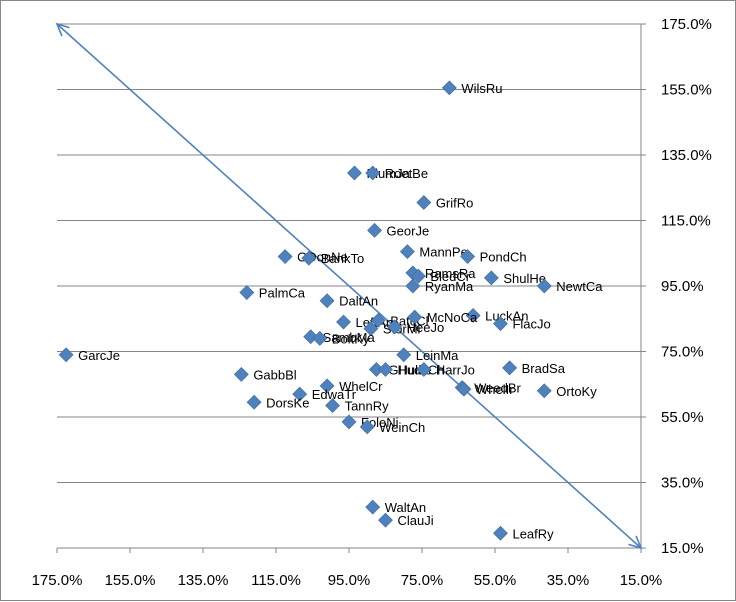 This screenshot has height=602, width=736. What do you see at coordinates (495, 580) in the screenshot?
I see `x-tick-label: 55.0%` at bounding box center [495, 580].